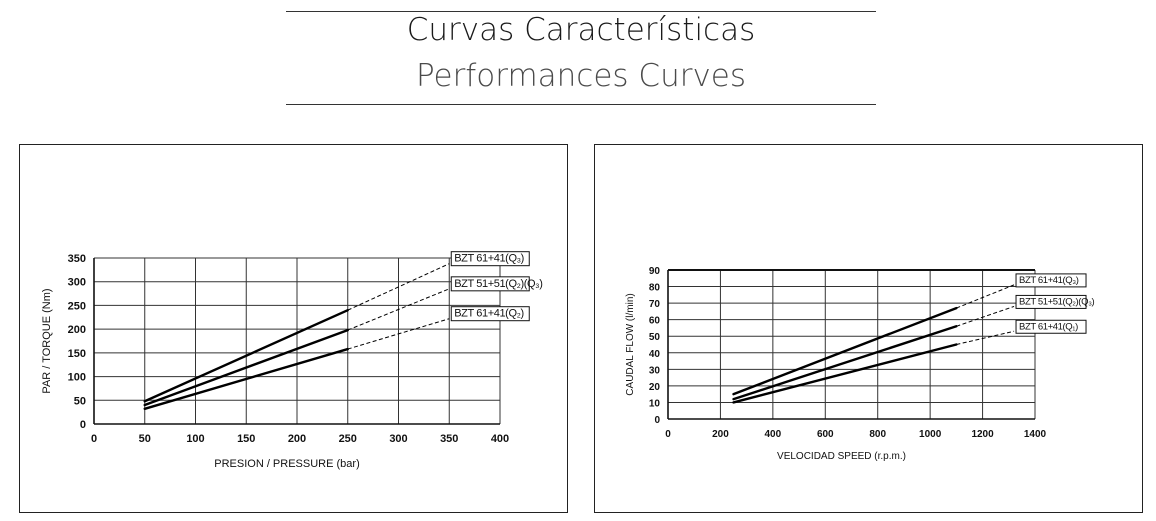  I want to click on y-tick-label: 60, so click(655, 321).